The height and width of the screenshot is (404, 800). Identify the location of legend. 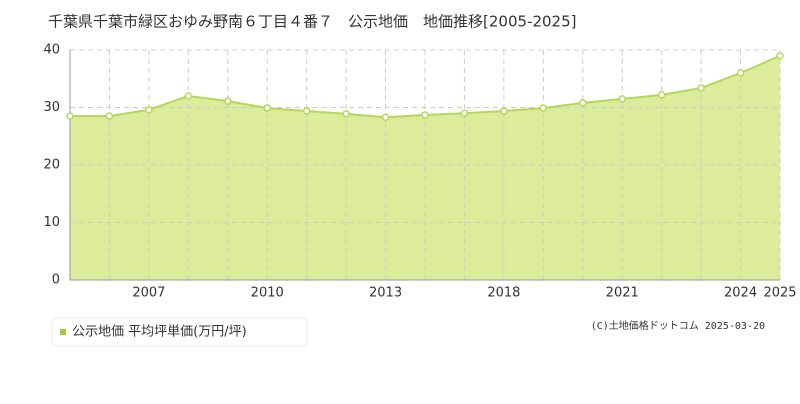
(179, 332).